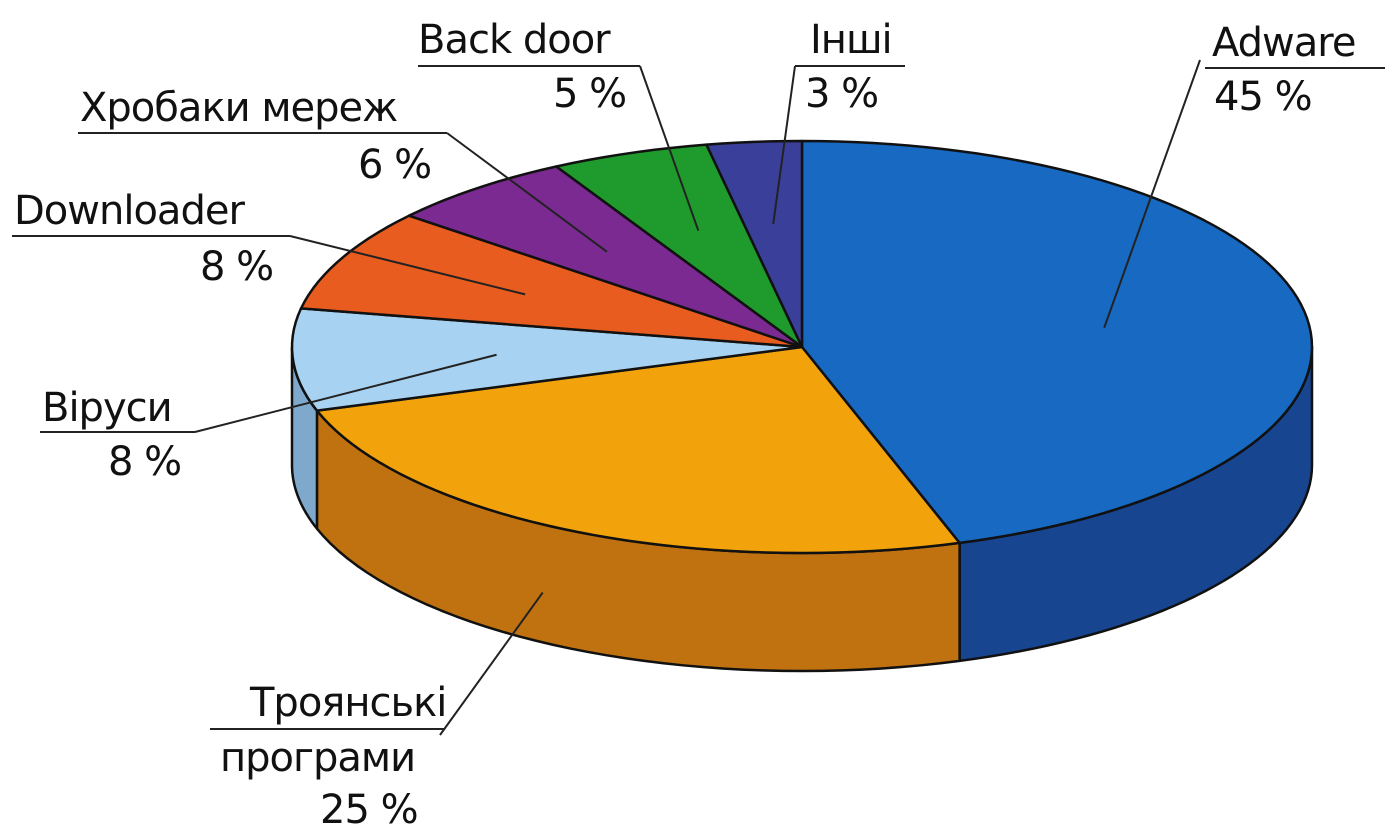 The image size is (1391, 835). Describe the element at coordinates (236, 267) in the screenshot. I see `label-downloader-value: 8 %` at that location.